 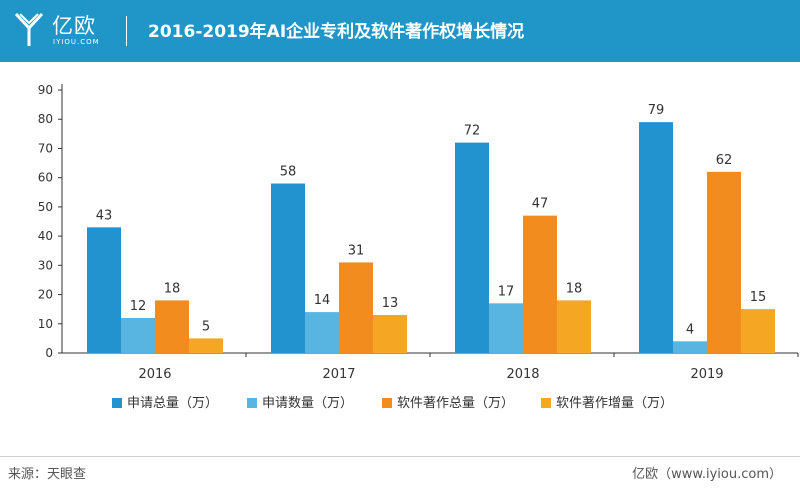 What do you see at coordinates (288, 172) in the screenshot?
I see `data-label: 58` at bounding box center [288, 172].